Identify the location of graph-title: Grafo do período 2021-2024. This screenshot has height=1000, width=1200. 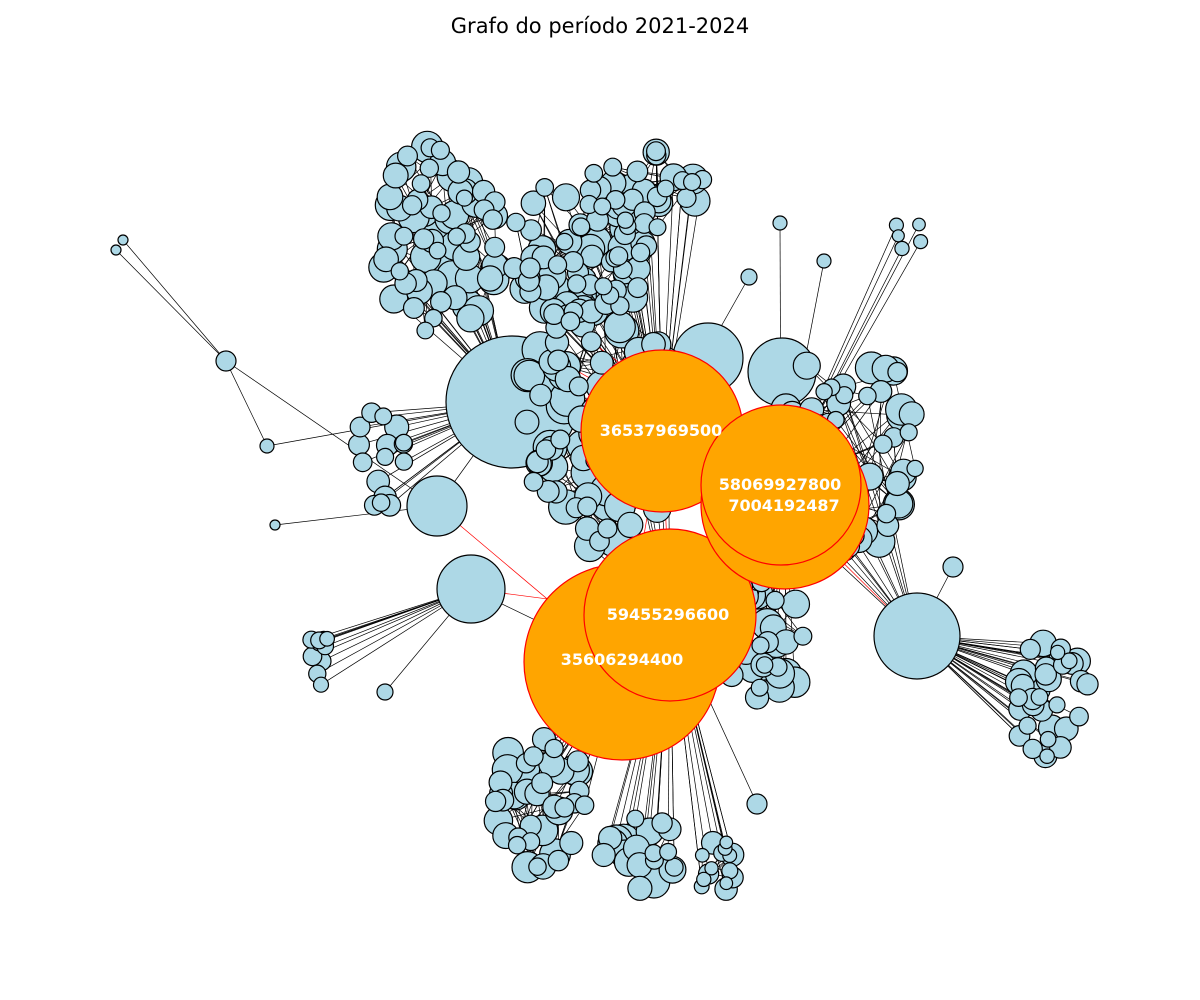
(600, 26).